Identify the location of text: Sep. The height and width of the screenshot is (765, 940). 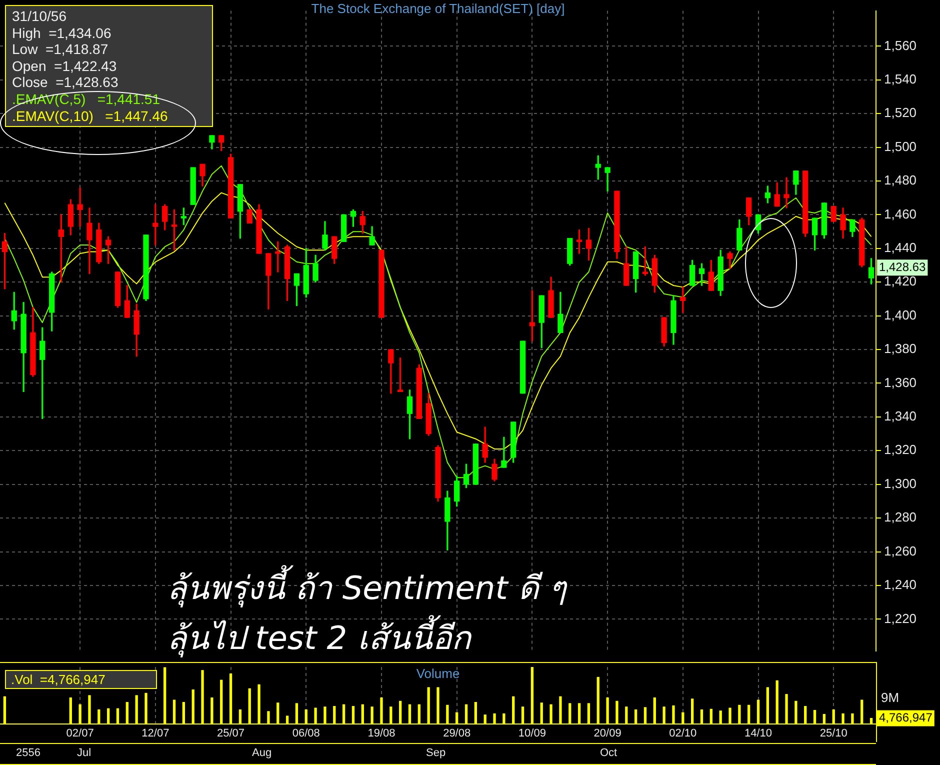
(436, 753).